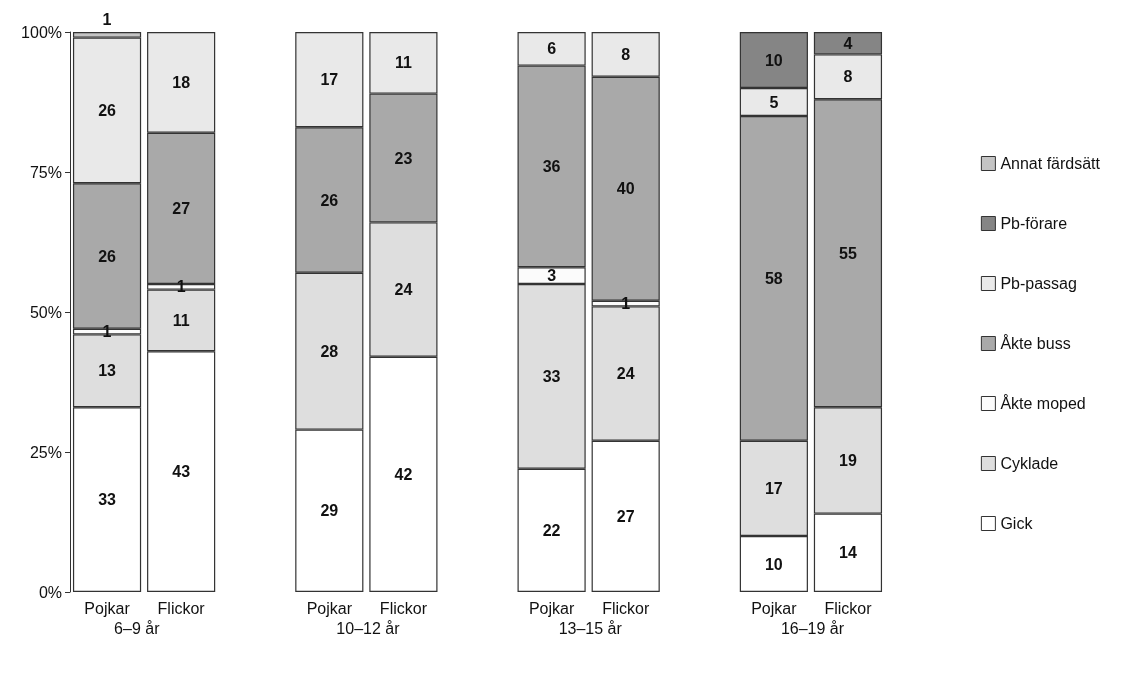 The image size is (1125, 687). What do you see at coordinates (1050, 163) in the screenshot?
I see `legend-label: Annat färdsätt` at bounding box center [1050, 163].